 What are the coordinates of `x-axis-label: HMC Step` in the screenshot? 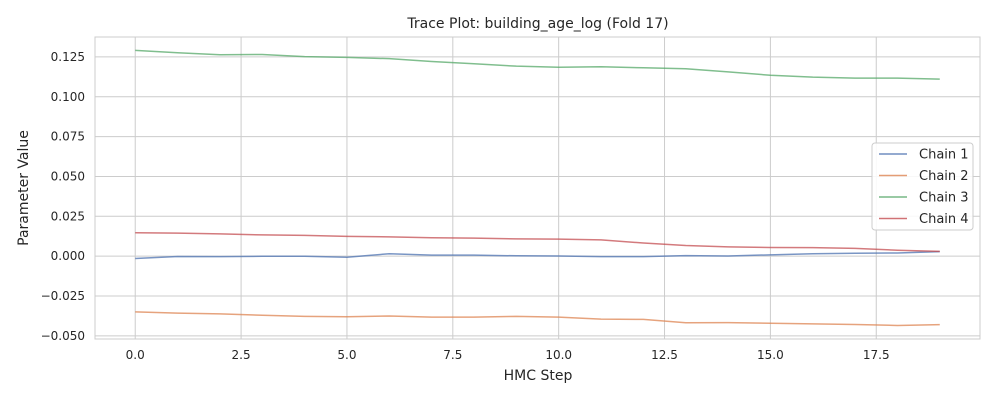 It's located at (538, 376).